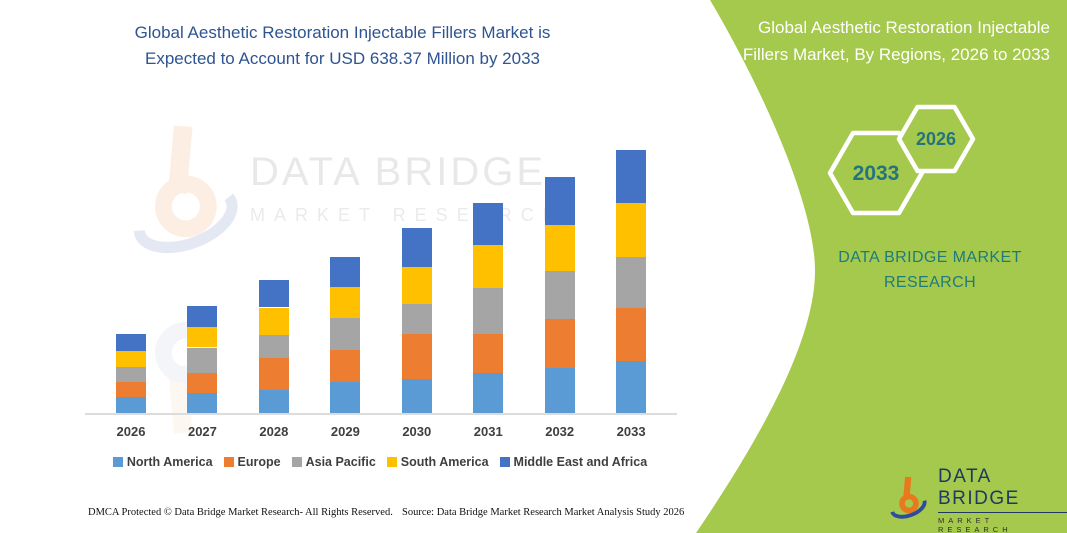  I want to click on bar-2031-south-america, so click(488, 266).